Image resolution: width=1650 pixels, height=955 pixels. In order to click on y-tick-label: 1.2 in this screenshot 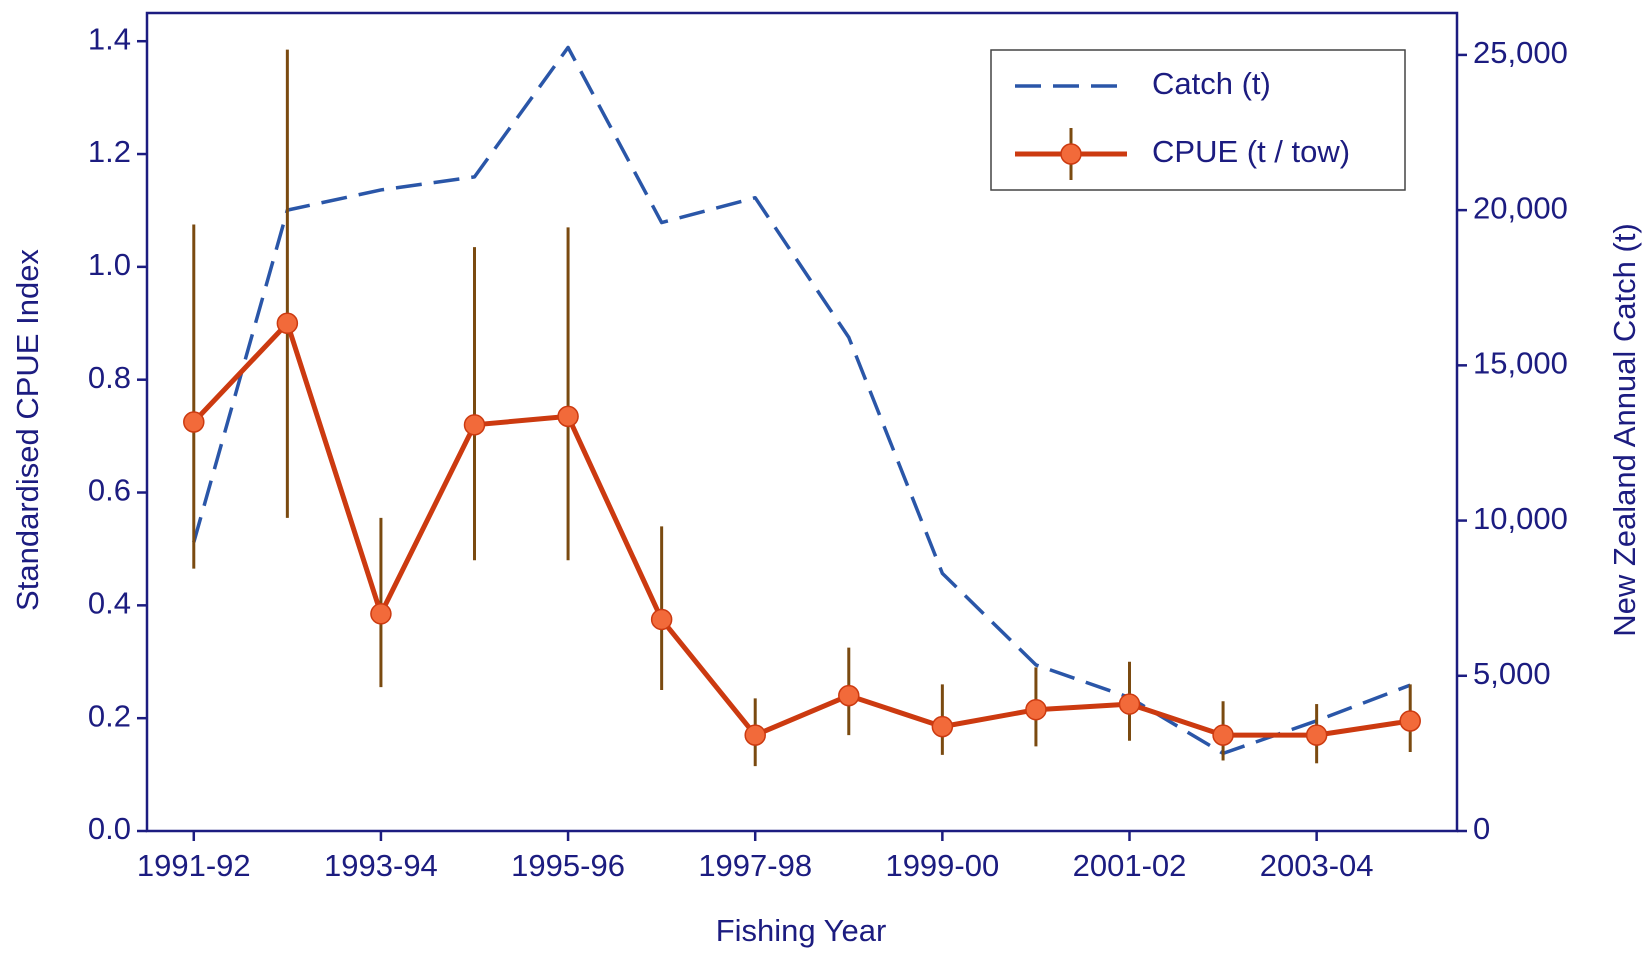, I will do `click(109, 151)`.